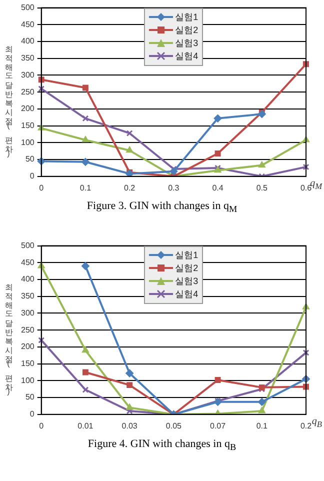 This screenshot has height=481, width=324. Describe the element at coordinates (218, 187) in the screenshot. I see `x-tick-label: 0.4` at that location.